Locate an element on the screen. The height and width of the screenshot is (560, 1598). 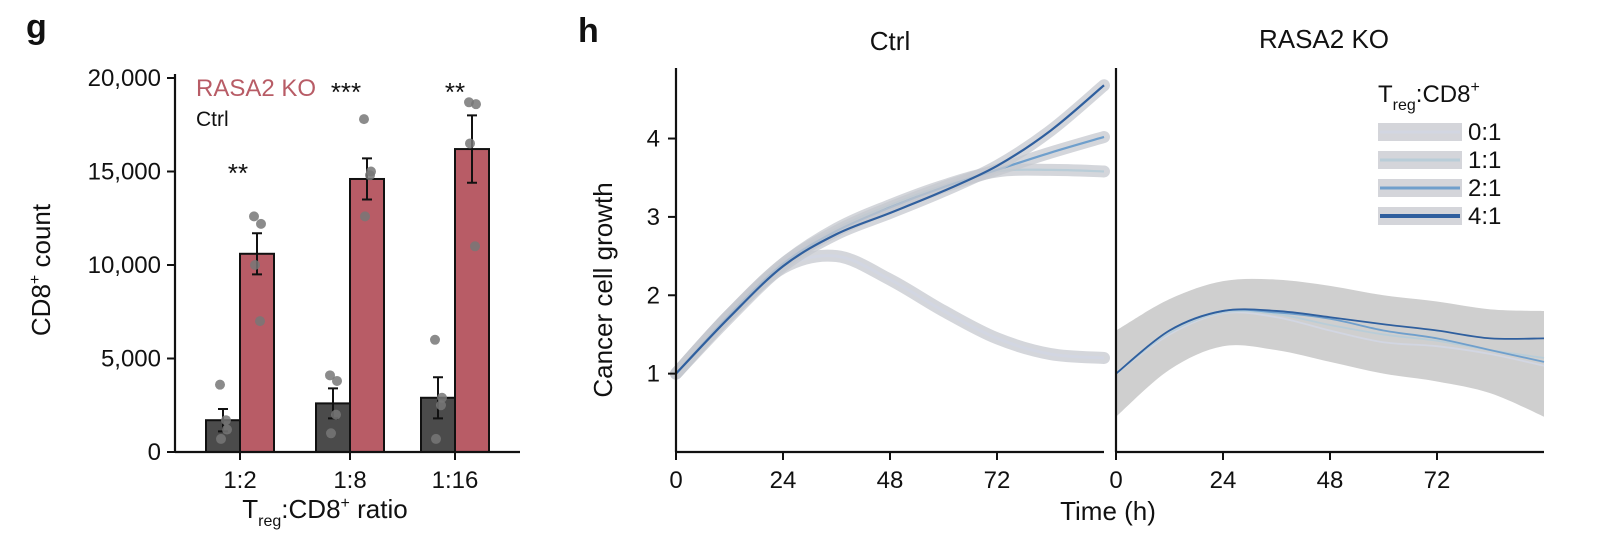
facet-title-ctrl: Ctrl is located at coordinates (890, 41).